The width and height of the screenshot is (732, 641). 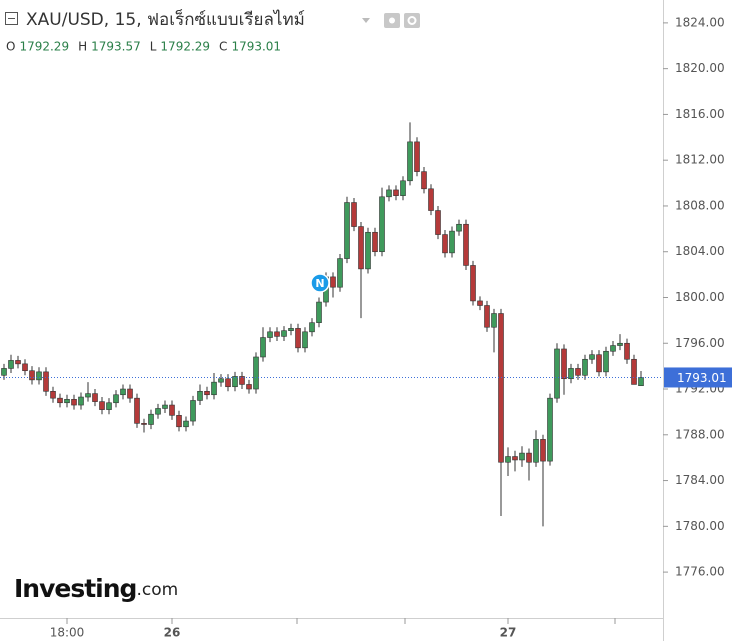 What do you see at coordinates (153, 47) in the screenshot?
I see `legend-letter: L` at bounding box center [153, 47].